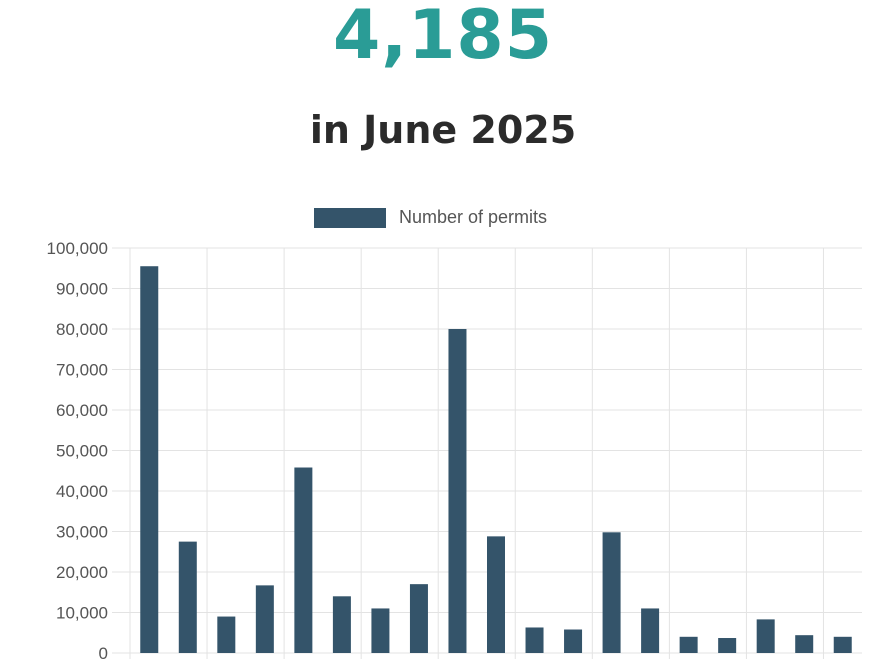  I want to click on headline-stat-value: 4,185, so click(443, 37).